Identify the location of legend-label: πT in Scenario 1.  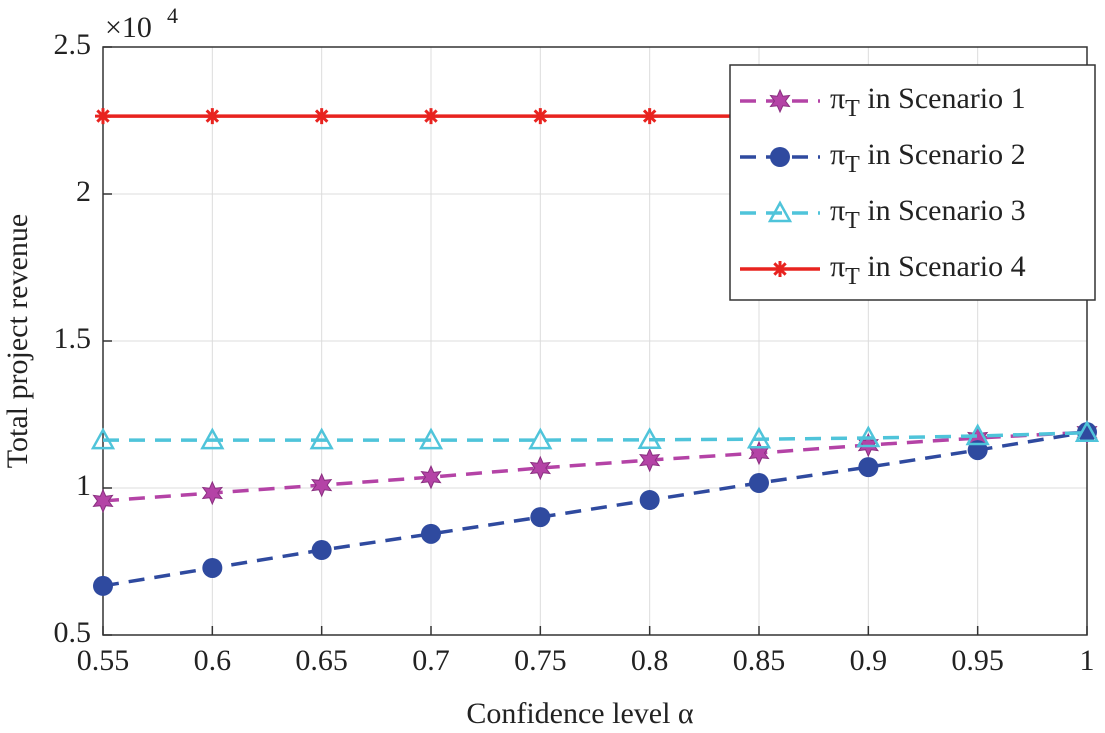
(928, 102).